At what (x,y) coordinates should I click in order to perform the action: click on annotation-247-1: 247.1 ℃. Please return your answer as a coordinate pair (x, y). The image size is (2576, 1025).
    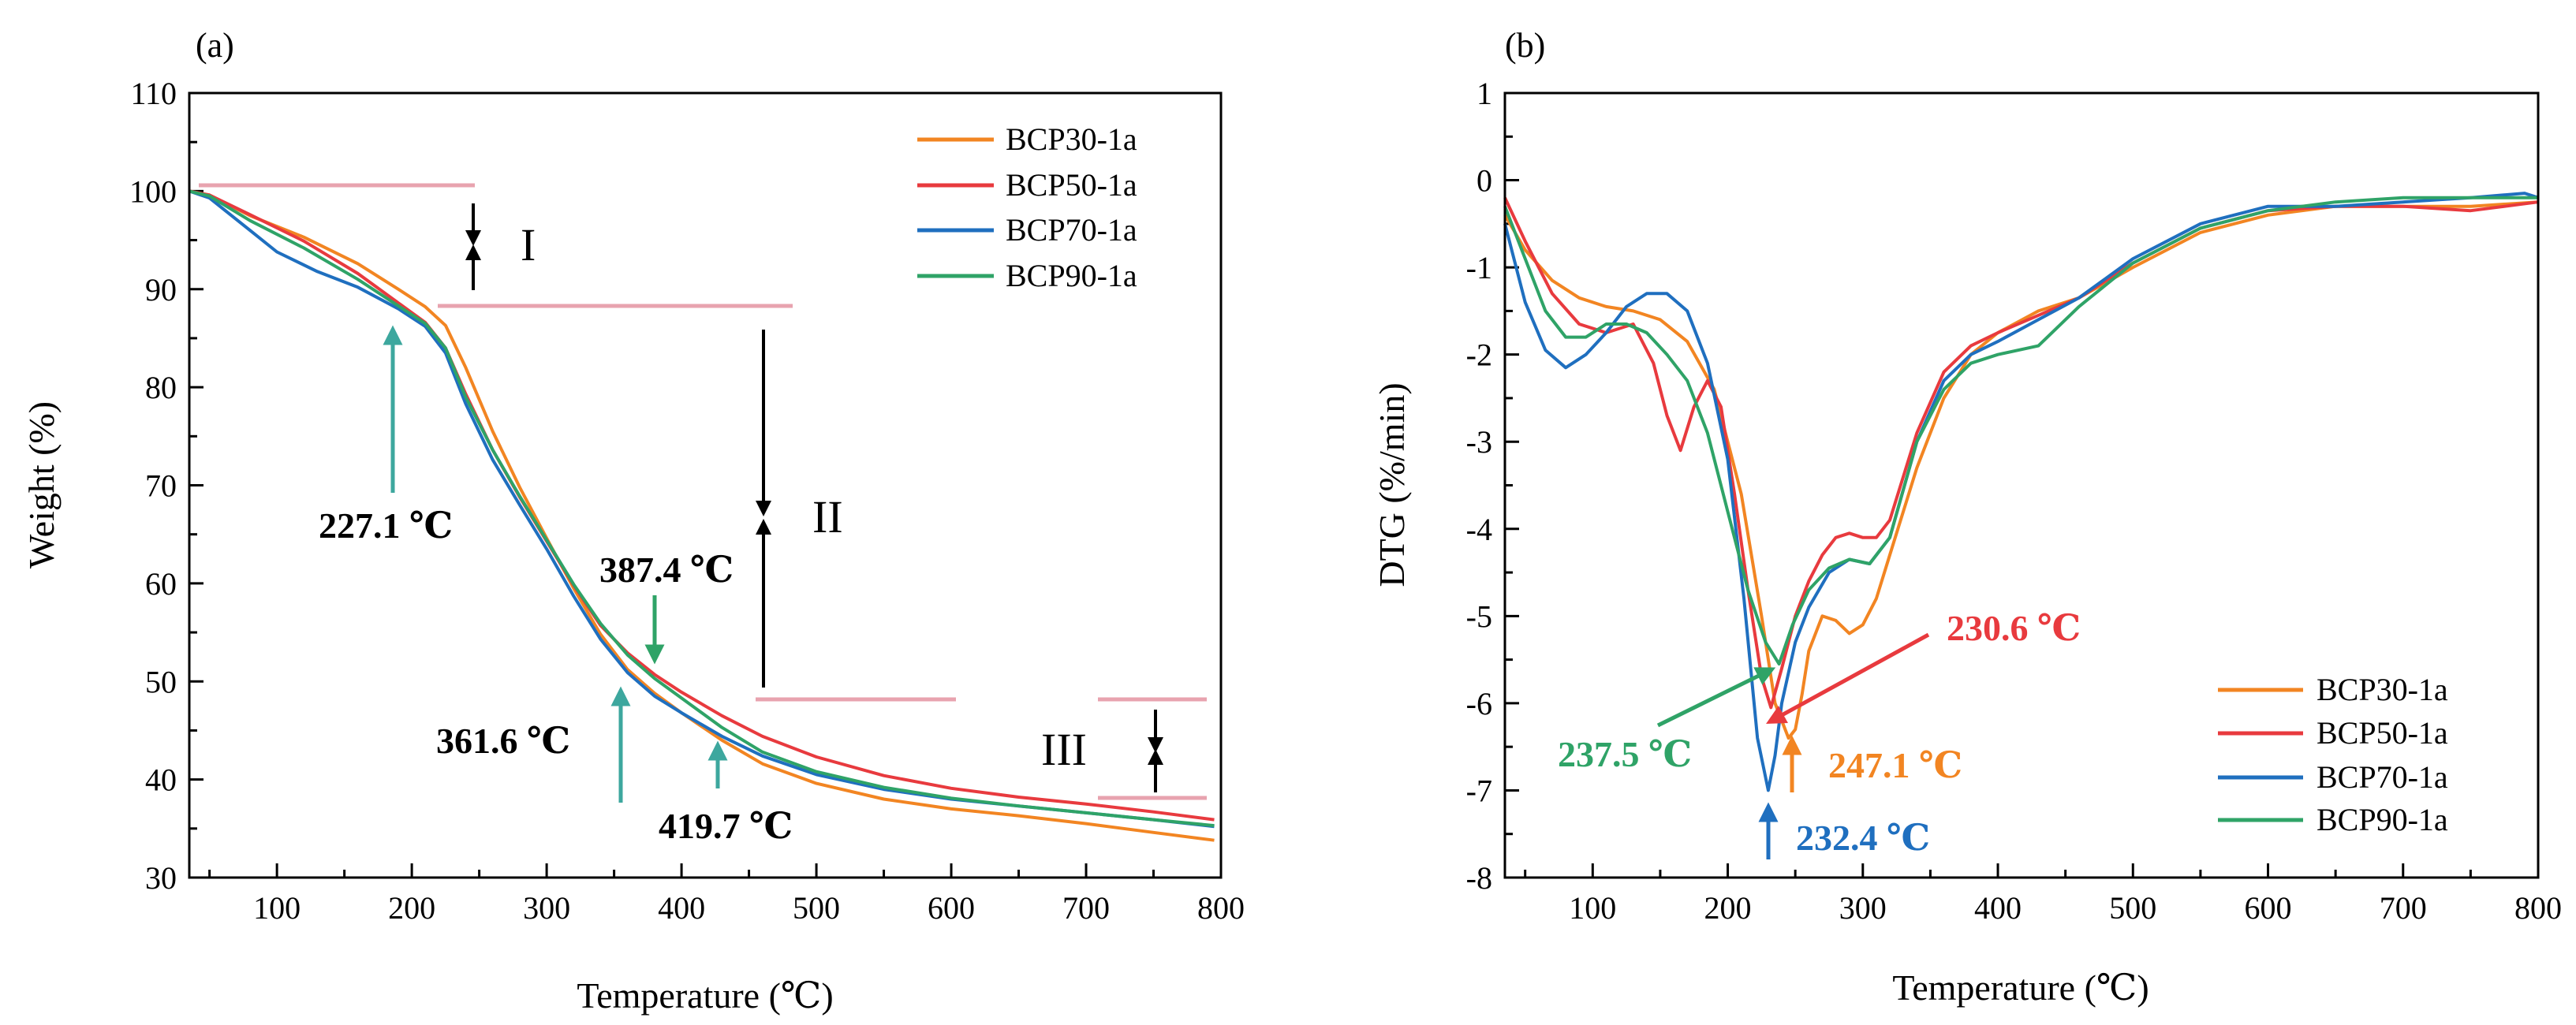
    Looking at the image, I should click on (1895, 765).